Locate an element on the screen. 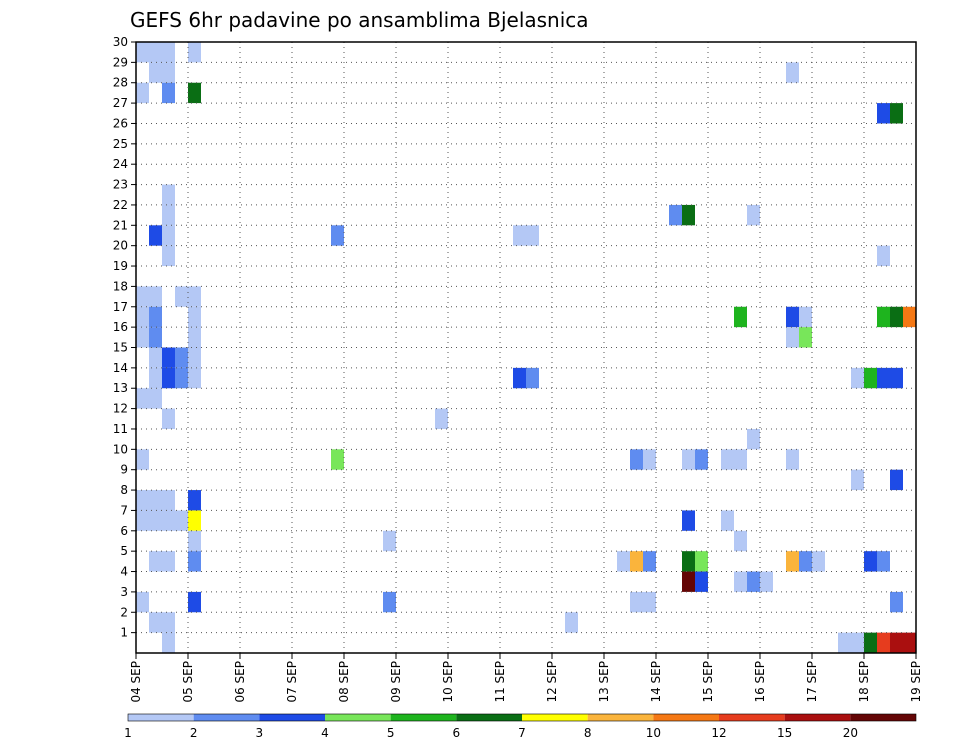  y-tick-label: 18 is located at coordinates (120, 286).